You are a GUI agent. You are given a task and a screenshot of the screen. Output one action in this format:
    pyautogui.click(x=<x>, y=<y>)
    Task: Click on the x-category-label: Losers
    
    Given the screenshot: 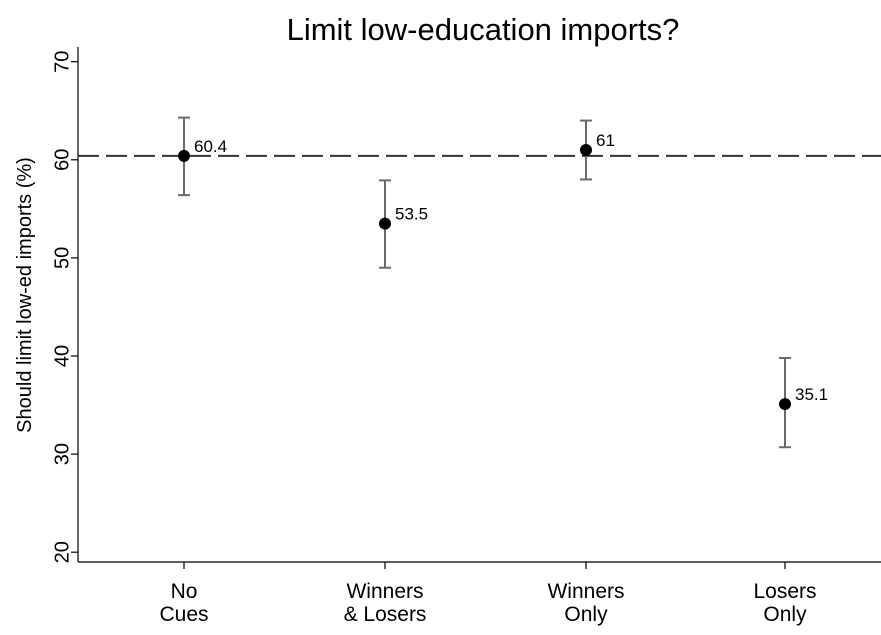 What is the action you would take?
    pyautogui.click(x=784, y=591)
    